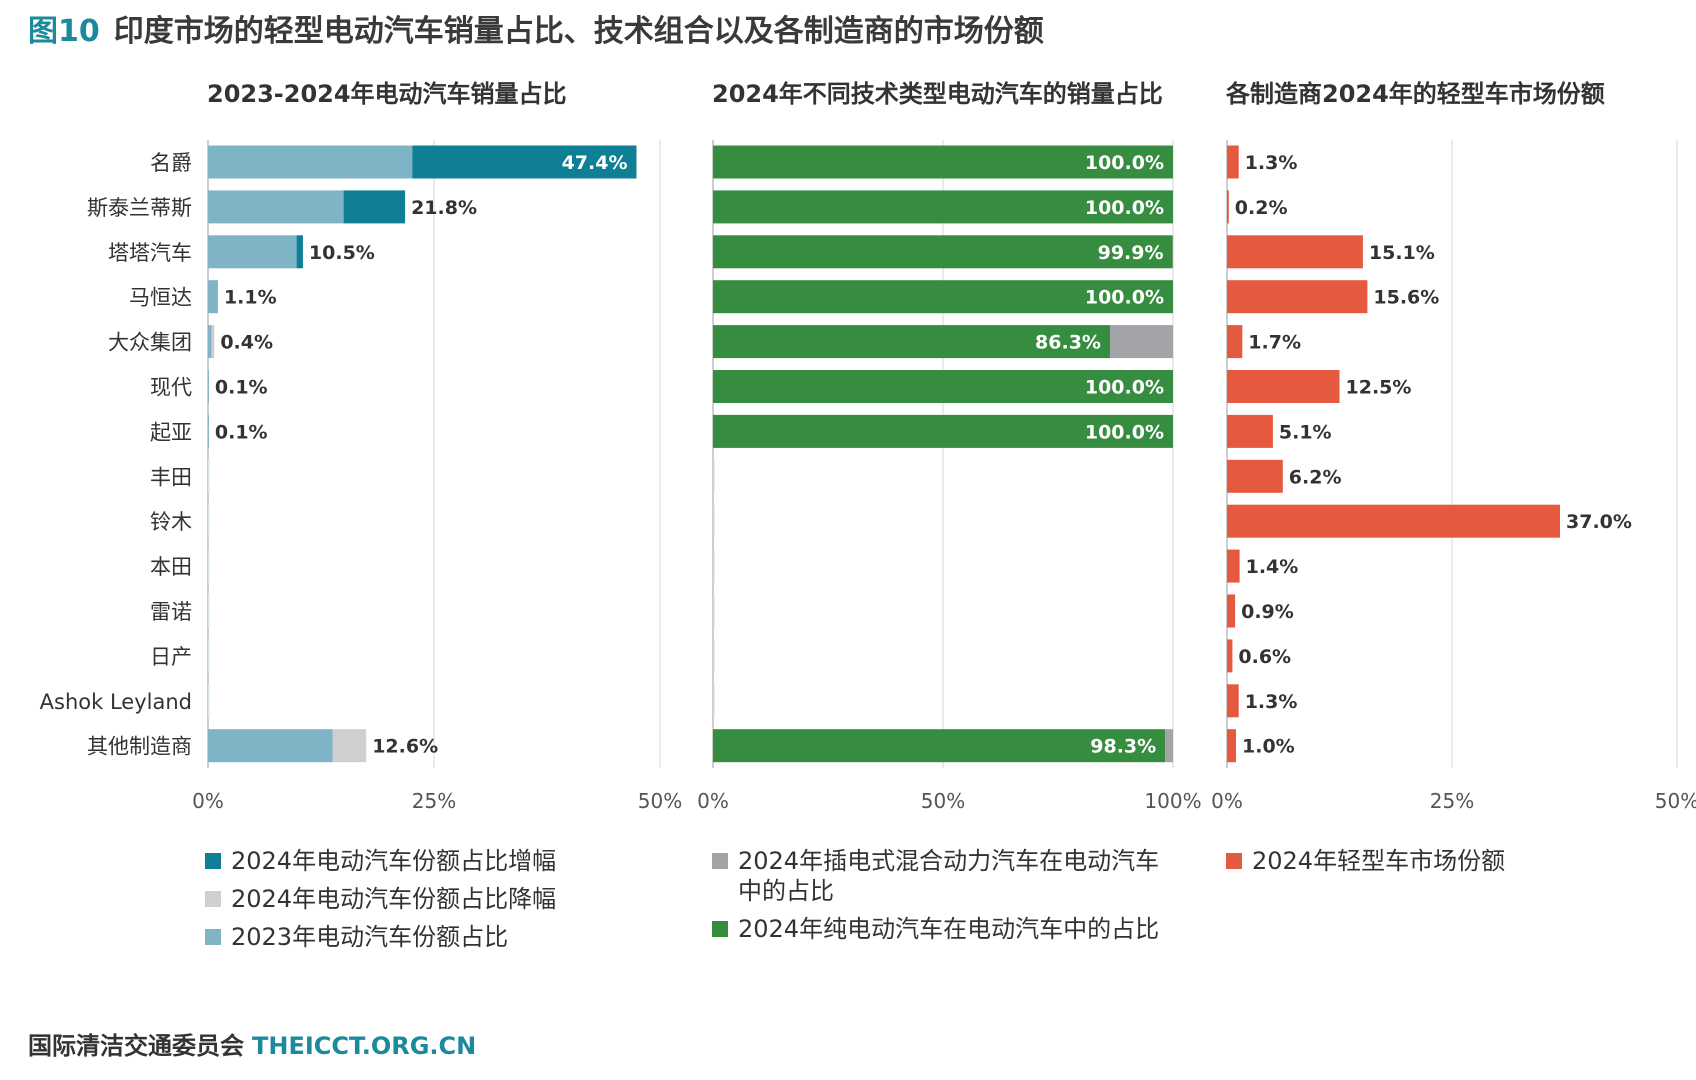 The width and height of the screenshot is (1696, 1080). I want to click on figure-title-text: 印度市场的轻型电动汽车销量占比、技术组合以及各制造商的市场份额, so click(578, 31).